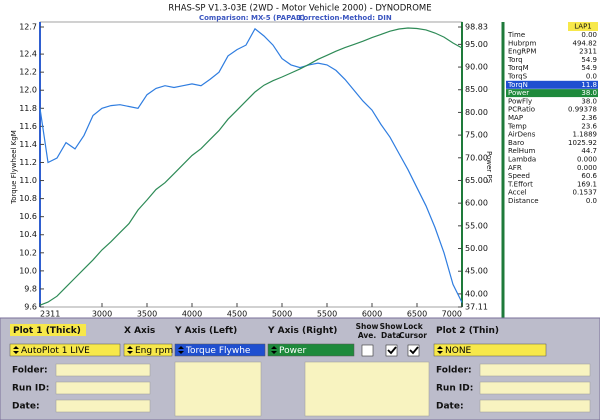 The height and width of the screenshot is (420, 600). Describe the element at coordinates (476, 225) in the screenshot. I see `y2-tick-label: 55.00` at that location.